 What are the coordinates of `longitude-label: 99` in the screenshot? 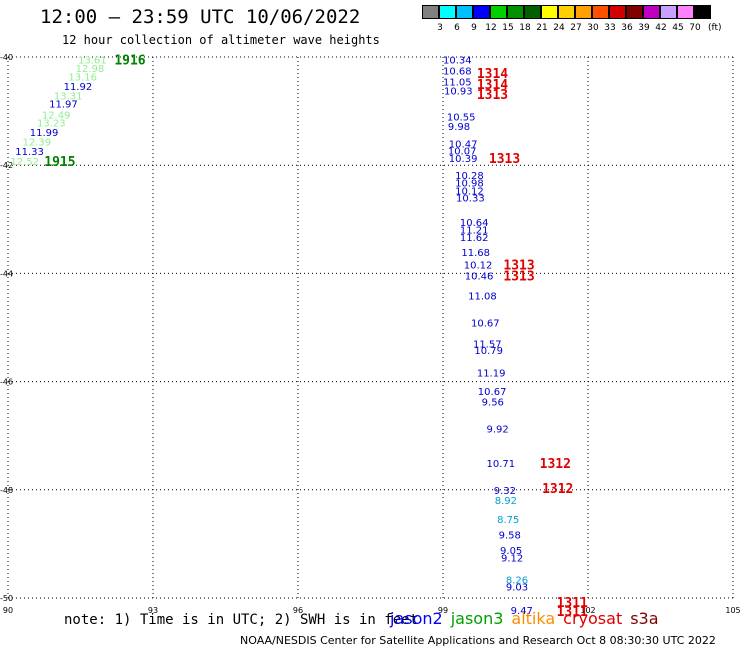 It's located at (443, 610).